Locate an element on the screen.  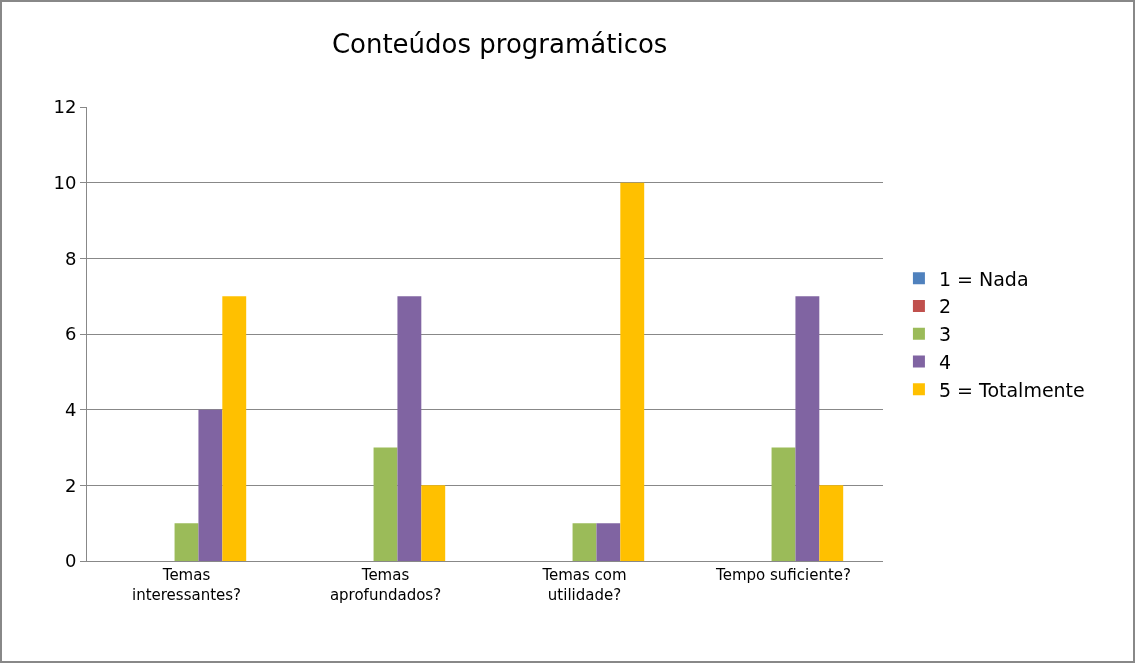
legend-label: 1 = Nada is located at coordinates (983, 278).